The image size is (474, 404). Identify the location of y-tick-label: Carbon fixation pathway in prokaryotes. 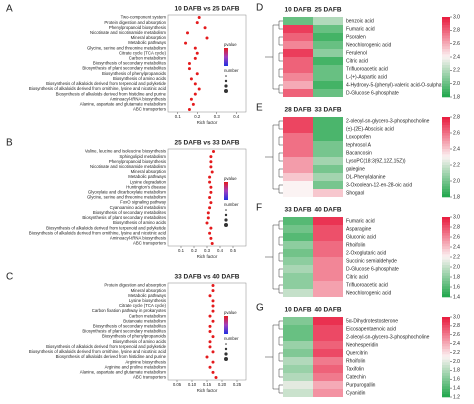
(129, 310).